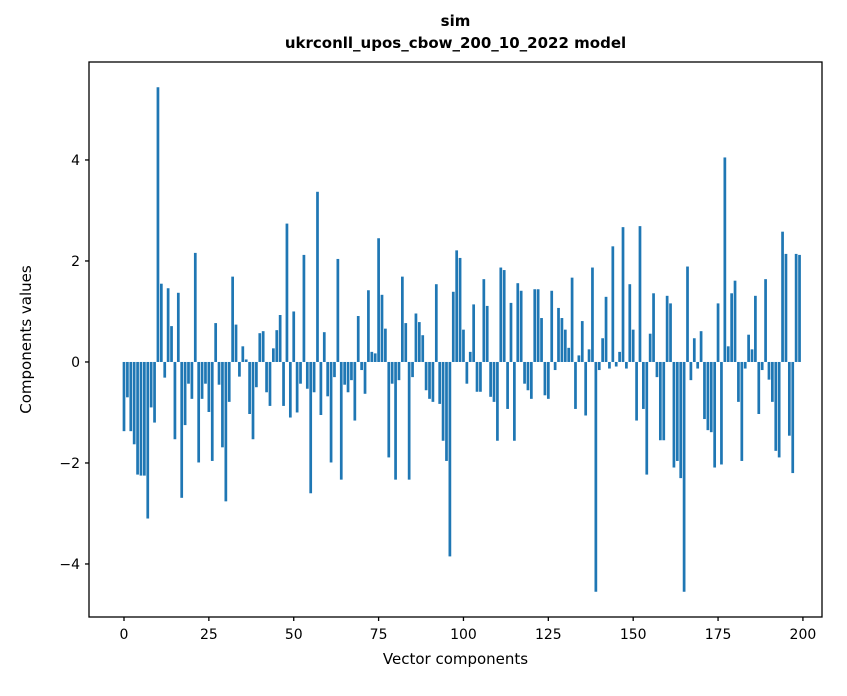 This screenshot has width=847, height=696. I want to click on y-tick-label: 4, so click(75, 161).